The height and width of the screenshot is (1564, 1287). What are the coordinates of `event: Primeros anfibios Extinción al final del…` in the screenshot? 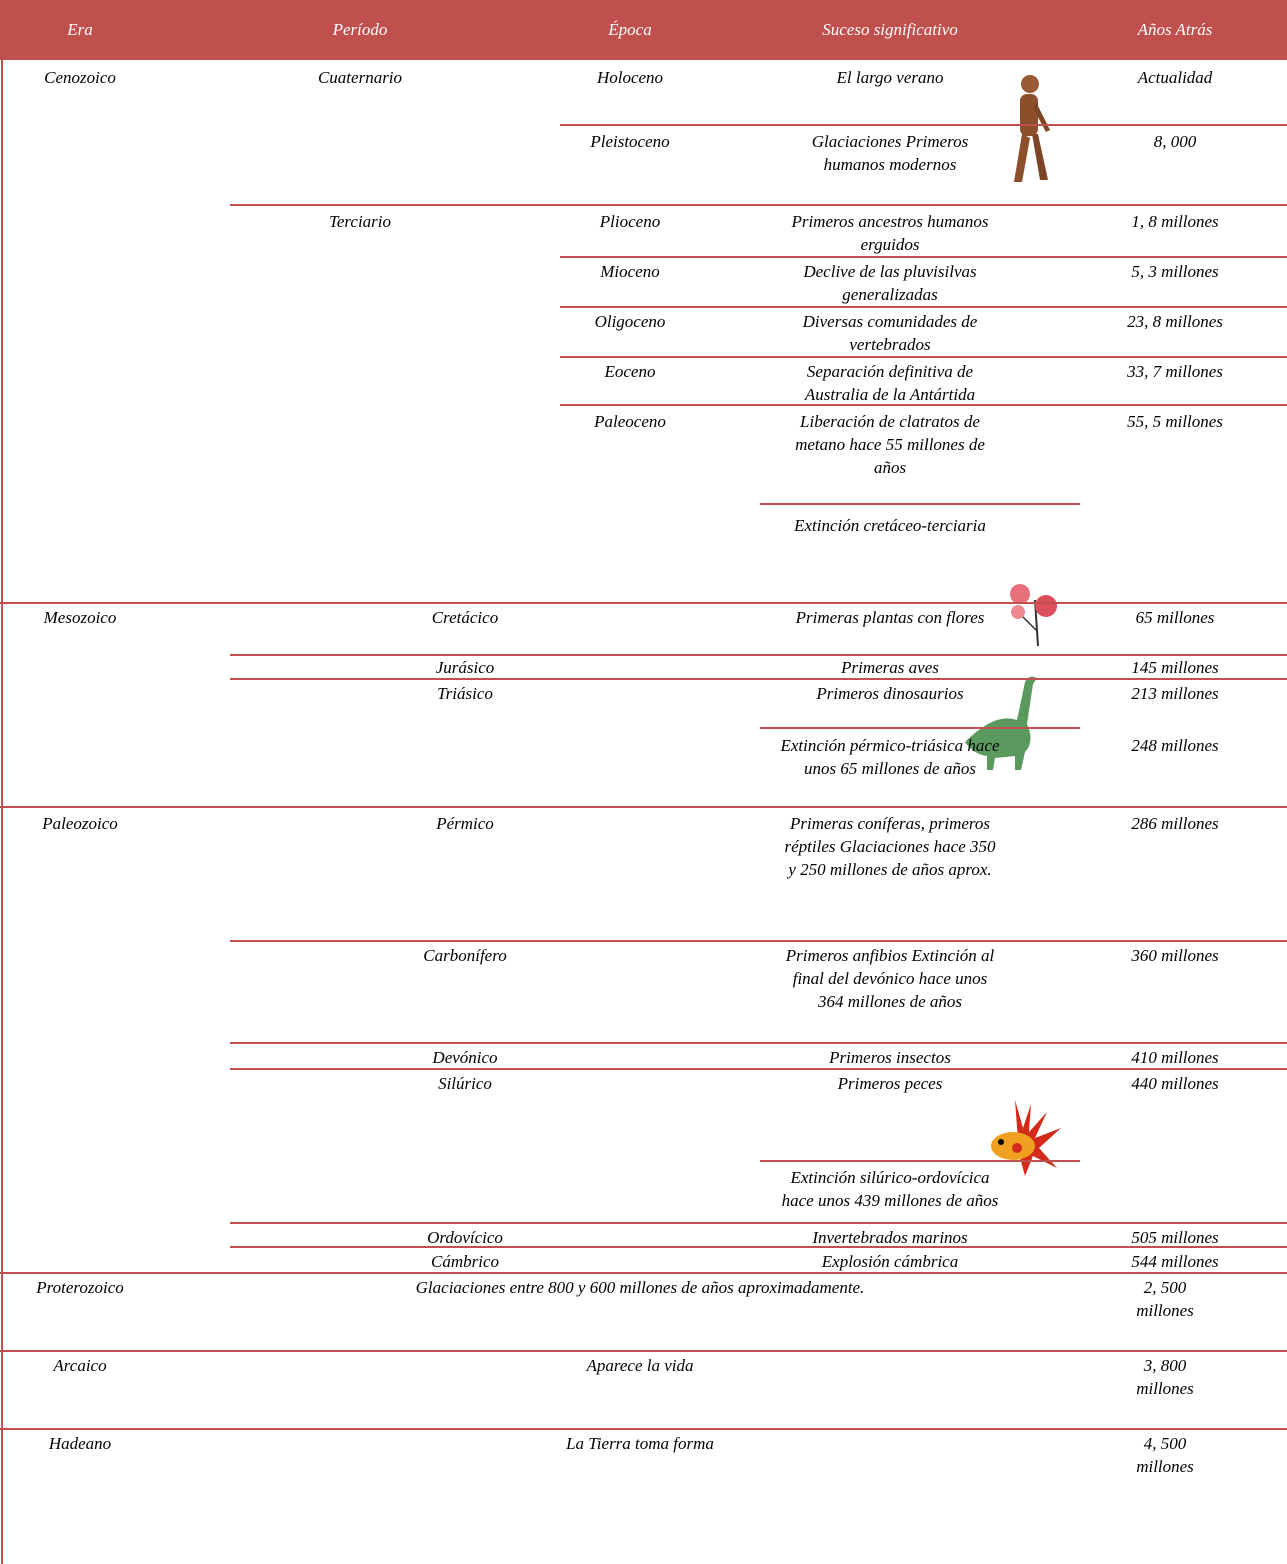 It's located at (890, 978).